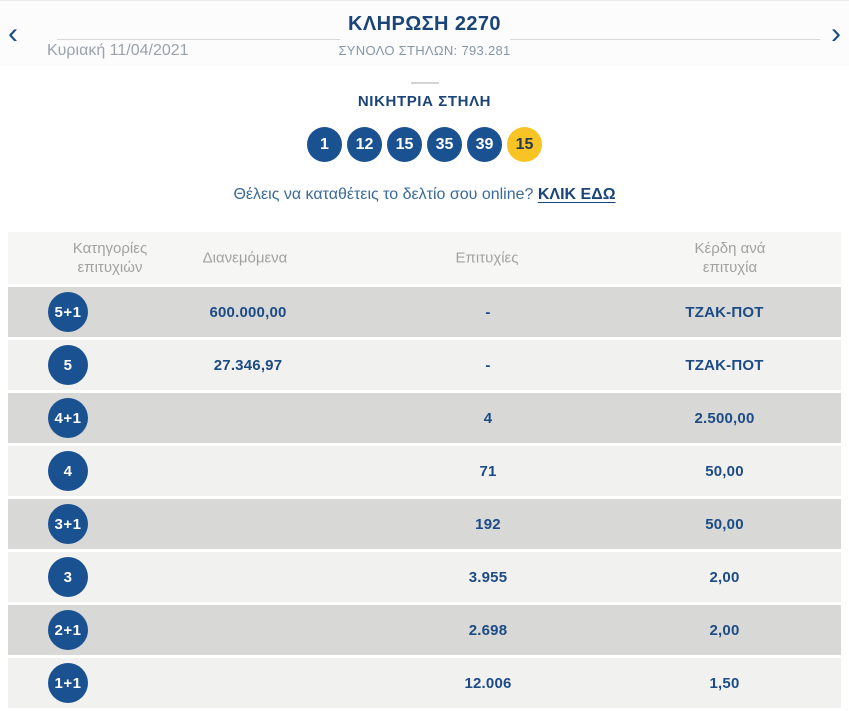  What do you see at coordinates (424, 524) in the screenshot?
I see `table-row: 3+1 192 50,00` at bounding box center [424, 524].